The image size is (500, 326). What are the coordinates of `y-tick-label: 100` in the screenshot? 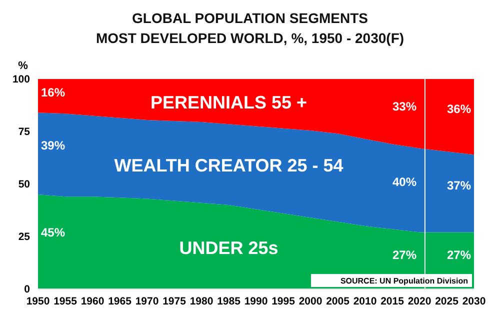 It's located at (21, 80).